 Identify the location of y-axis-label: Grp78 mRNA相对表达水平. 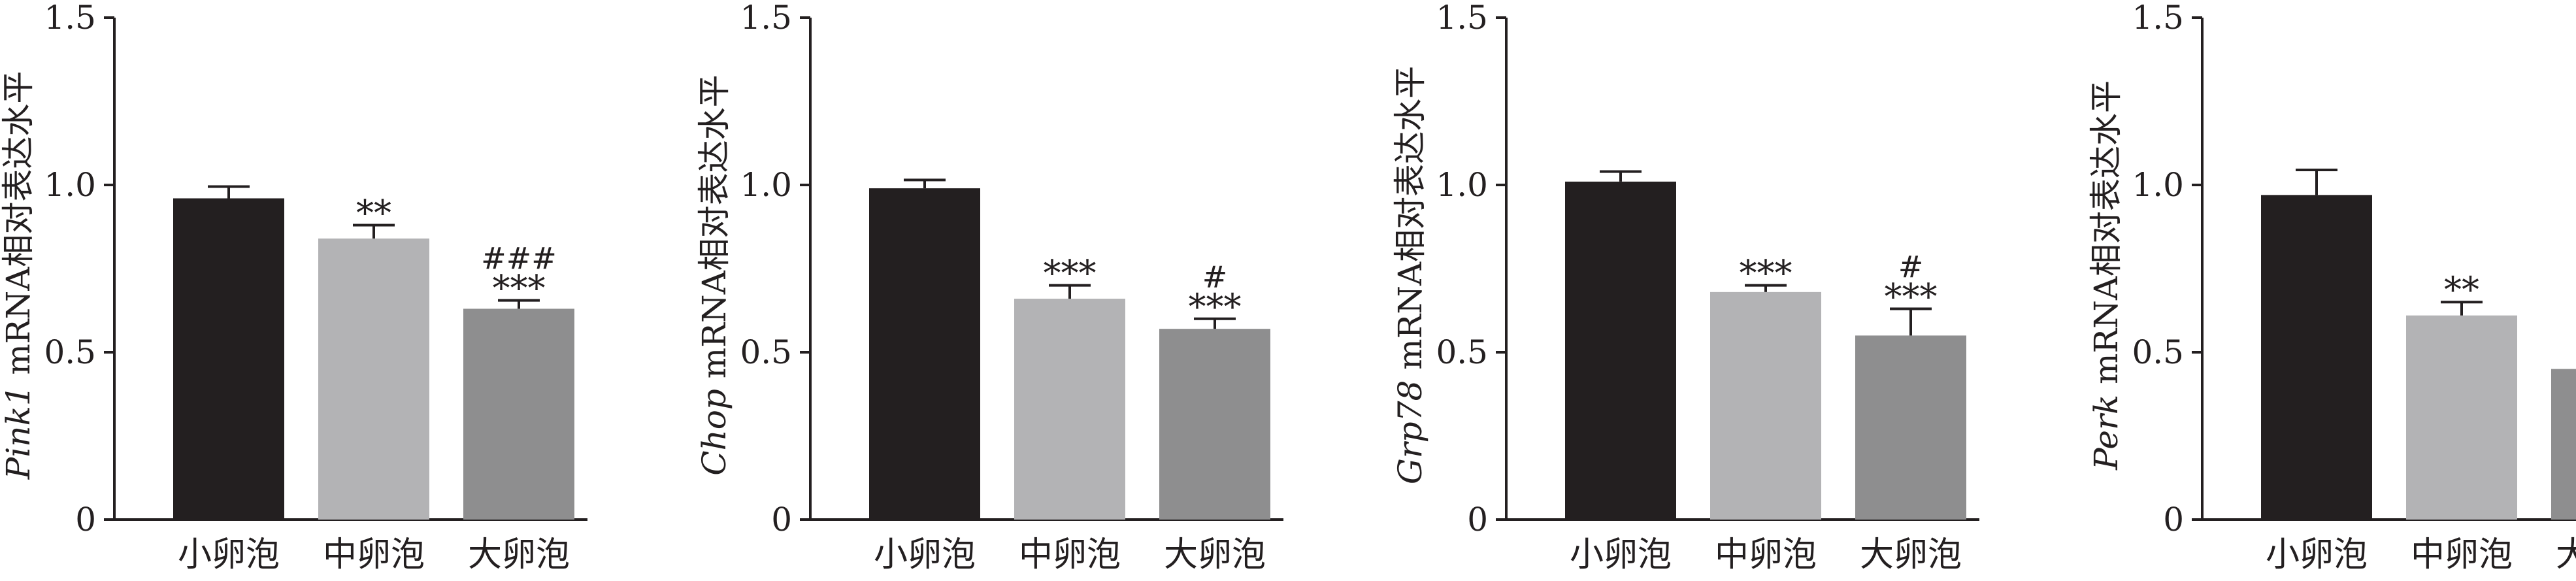
(1410, 275).